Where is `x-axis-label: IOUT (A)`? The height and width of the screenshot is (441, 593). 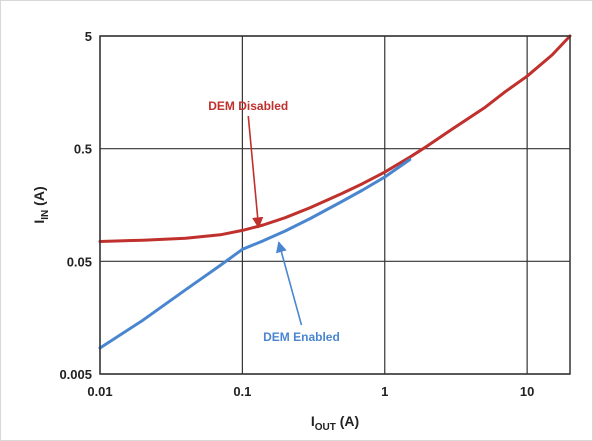
x-axis-label: IOUT (A) is located at coordinates (335, 423).